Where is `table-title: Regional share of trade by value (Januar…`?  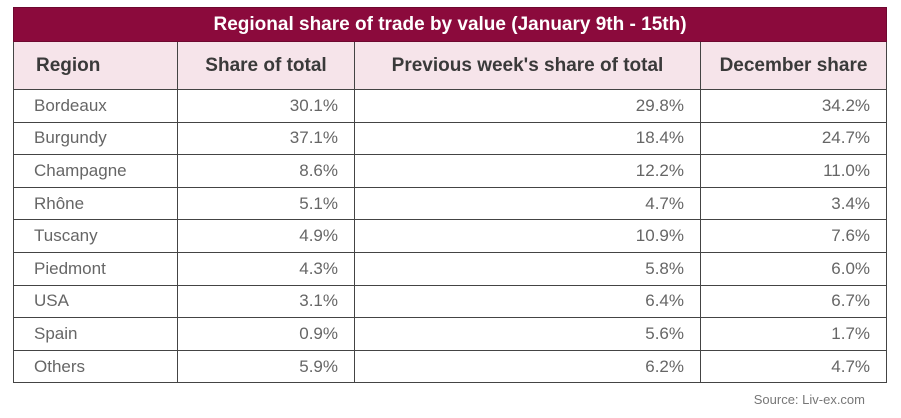
table-title: Regional share of trade by value (Januar… is located at coordinates (450, 24).